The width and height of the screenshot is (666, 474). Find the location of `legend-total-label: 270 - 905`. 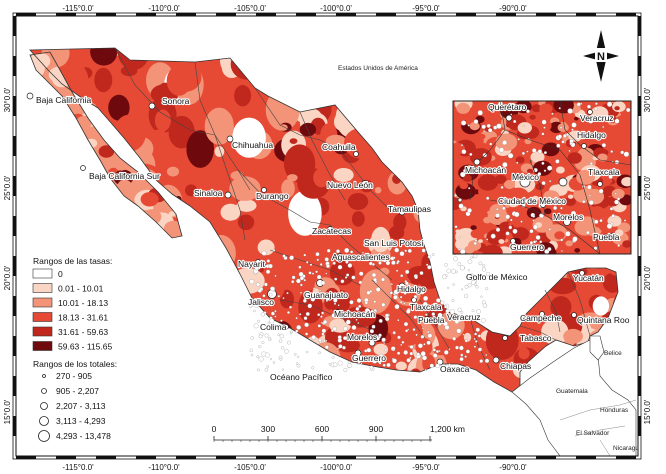

legend-total-label: 270 - 905 is located at coordinates (74, 376).